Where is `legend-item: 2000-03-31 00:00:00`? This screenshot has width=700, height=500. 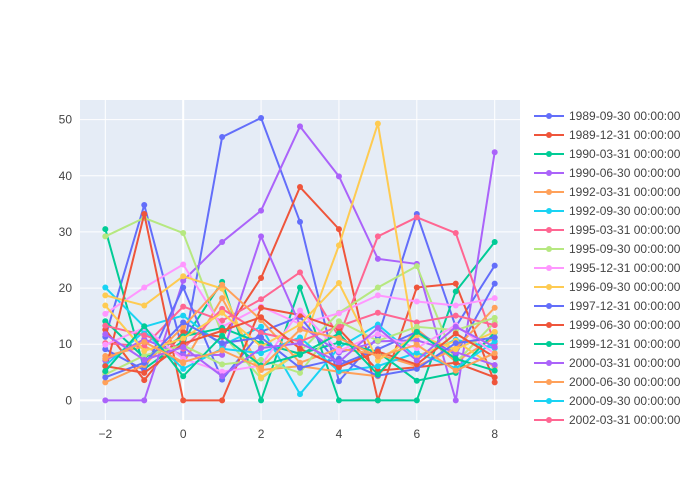
legend-item: 2000-03-31 00:00:00 is located at coordinates (607, 363).